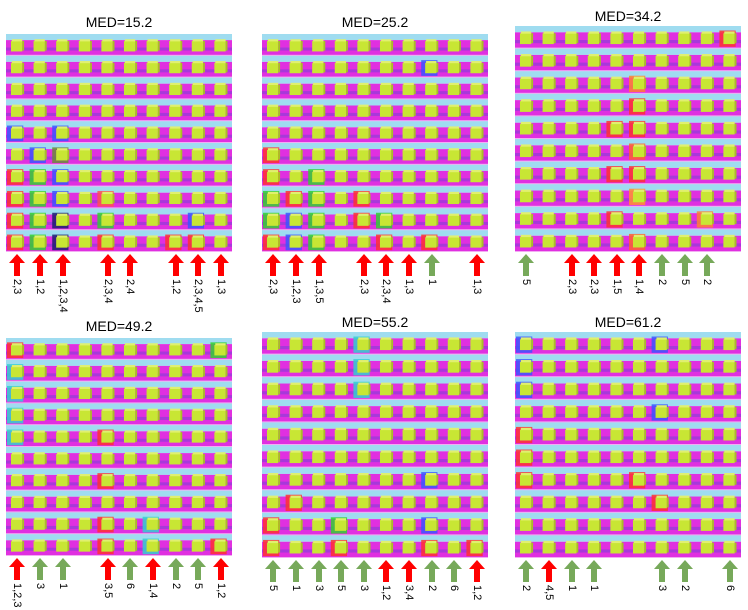 This screenshot has height=610, width=748. Describe the element at coordinates (386, 265) in the screenshot. I see `red-arrow-icon` at that location.